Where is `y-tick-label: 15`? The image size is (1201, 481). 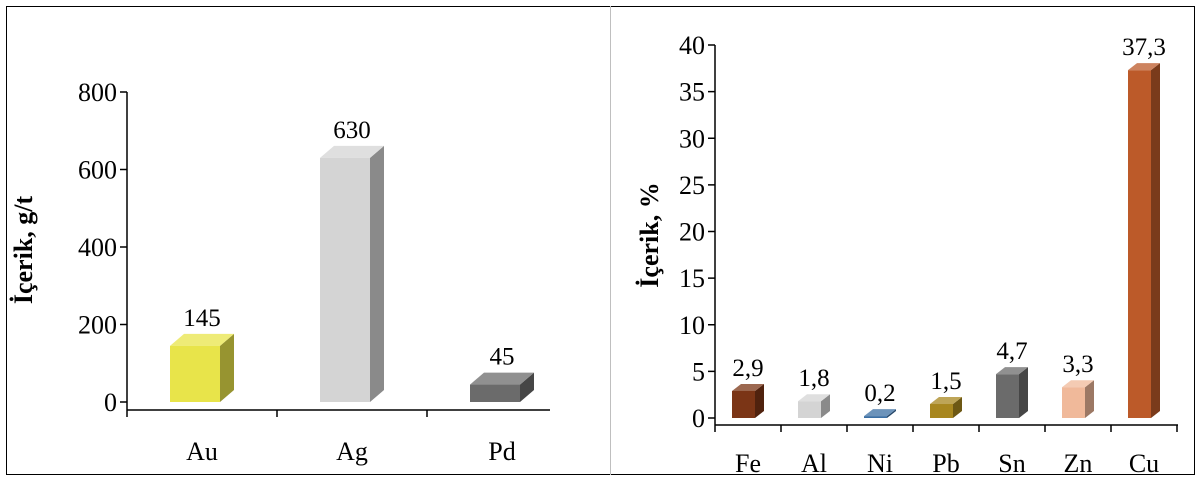 y-tick-label: 15 is located at coordinates (692, 278).